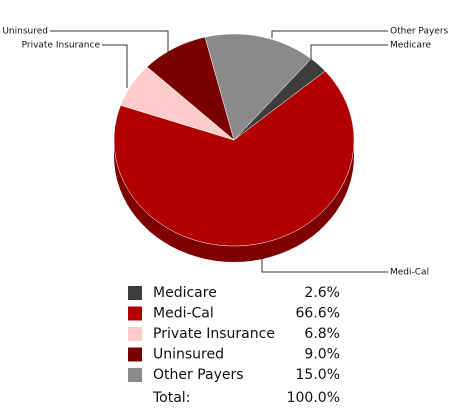 The image size is (456, 408). I want to click on legend-label: Medicare, so click(185, 293).